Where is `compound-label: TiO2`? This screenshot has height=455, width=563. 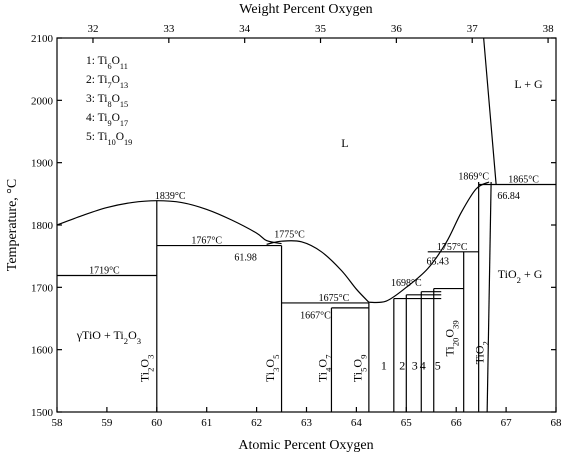
compound-label: TiO2 is located at coordinates (482, 352).